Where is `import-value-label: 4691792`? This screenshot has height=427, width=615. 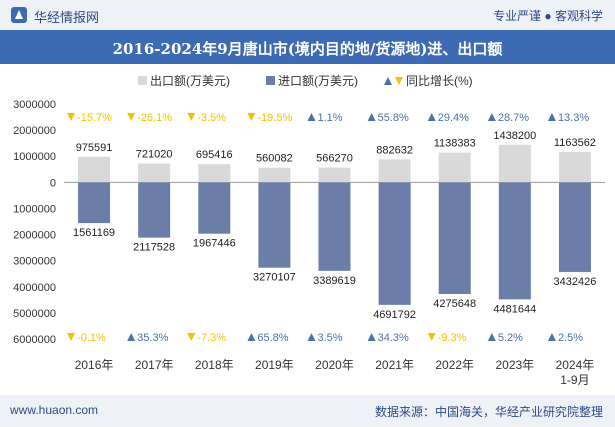
import-value-label: 4691792 is located at coordinates (394, 315).